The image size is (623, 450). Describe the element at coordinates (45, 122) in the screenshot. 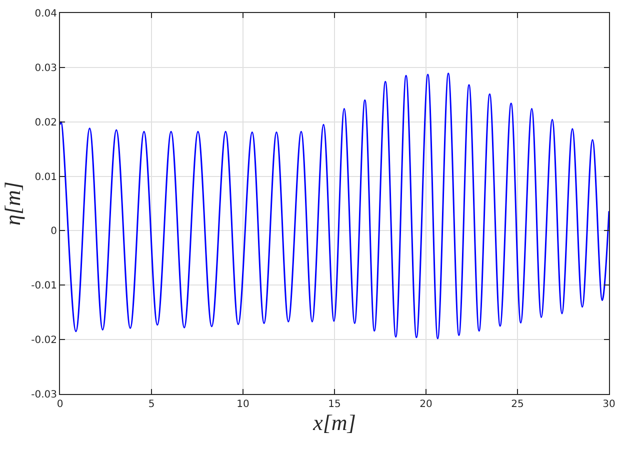

I see `y-tick-label: 0.02` at that location.